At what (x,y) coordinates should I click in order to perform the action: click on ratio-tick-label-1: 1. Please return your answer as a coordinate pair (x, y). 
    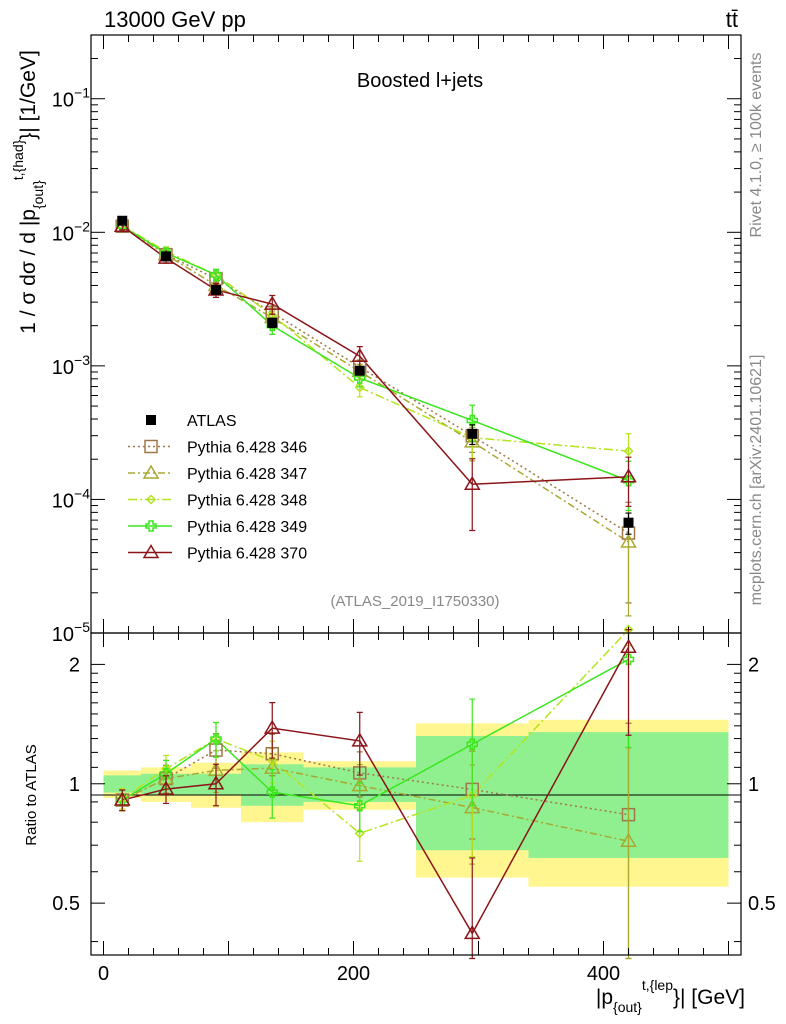
    Looking at the image, I should click on (74, 785).